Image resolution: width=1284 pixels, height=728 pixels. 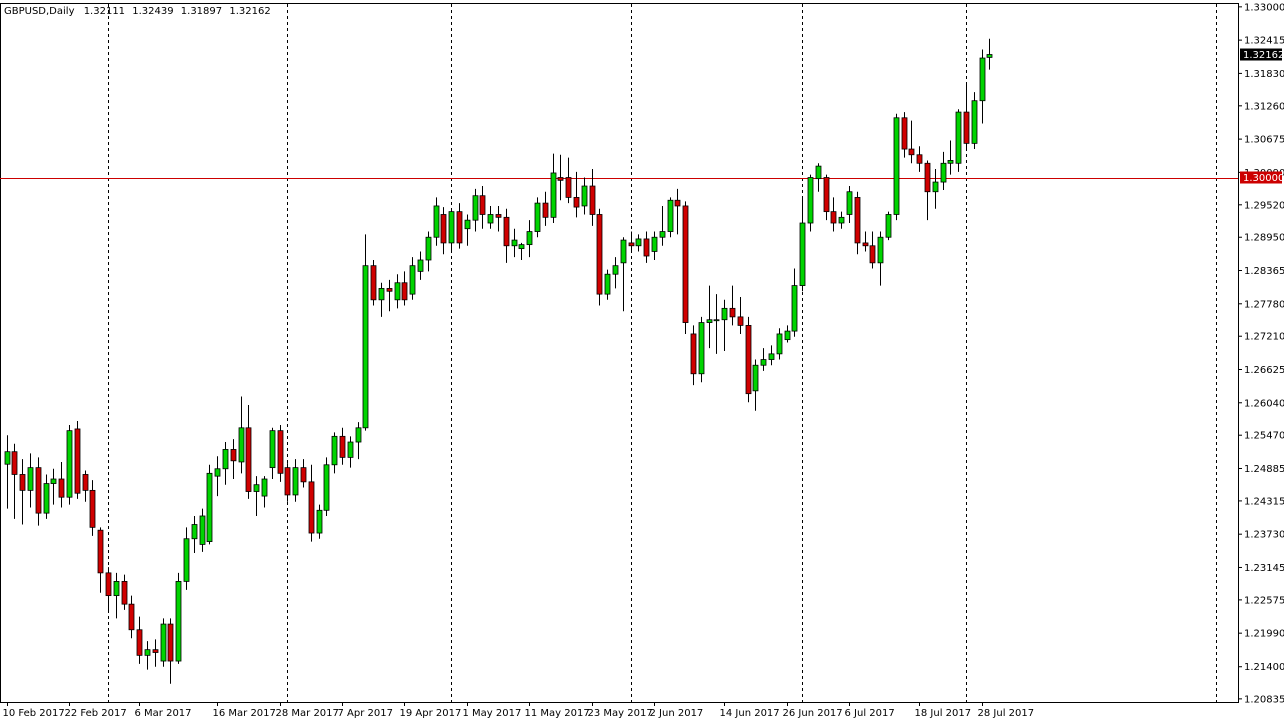 I want to click on price-tick-label: 1.26625, so click(x=1264, y=370).